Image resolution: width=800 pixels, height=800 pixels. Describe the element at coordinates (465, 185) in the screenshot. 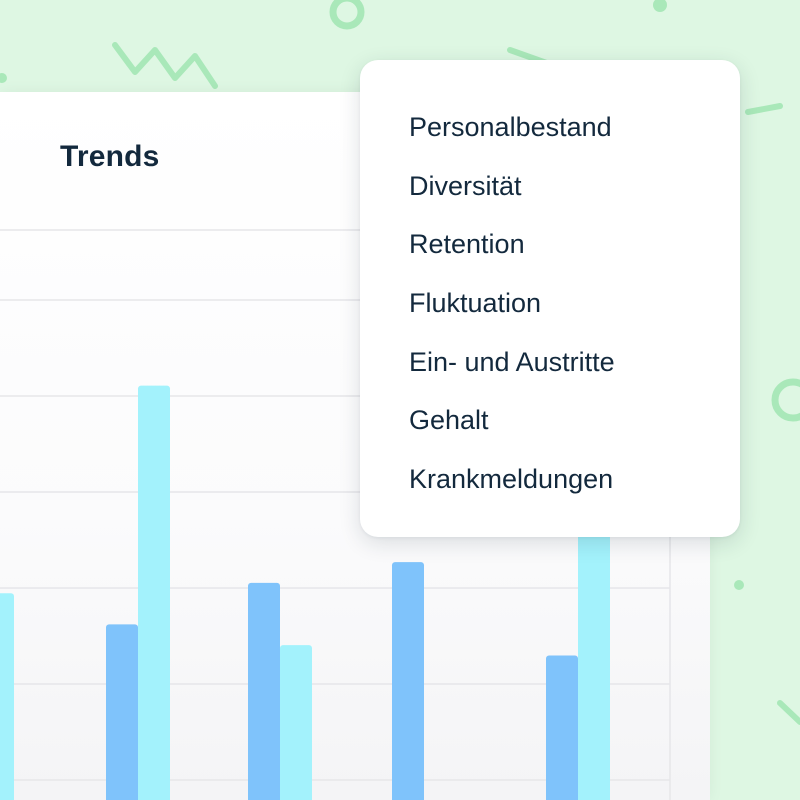

I see `menu-item: Diversität` at that location.